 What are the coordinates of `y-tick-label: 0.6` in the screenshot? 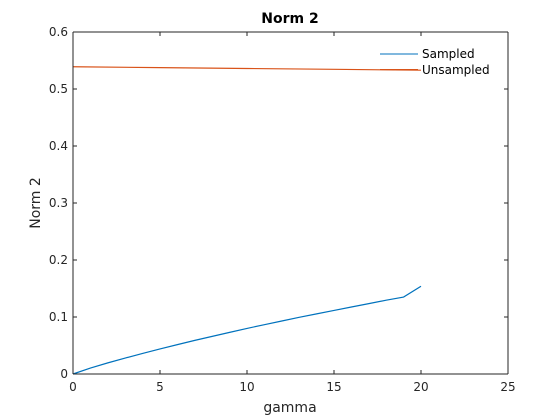 It's located at (58, 32).